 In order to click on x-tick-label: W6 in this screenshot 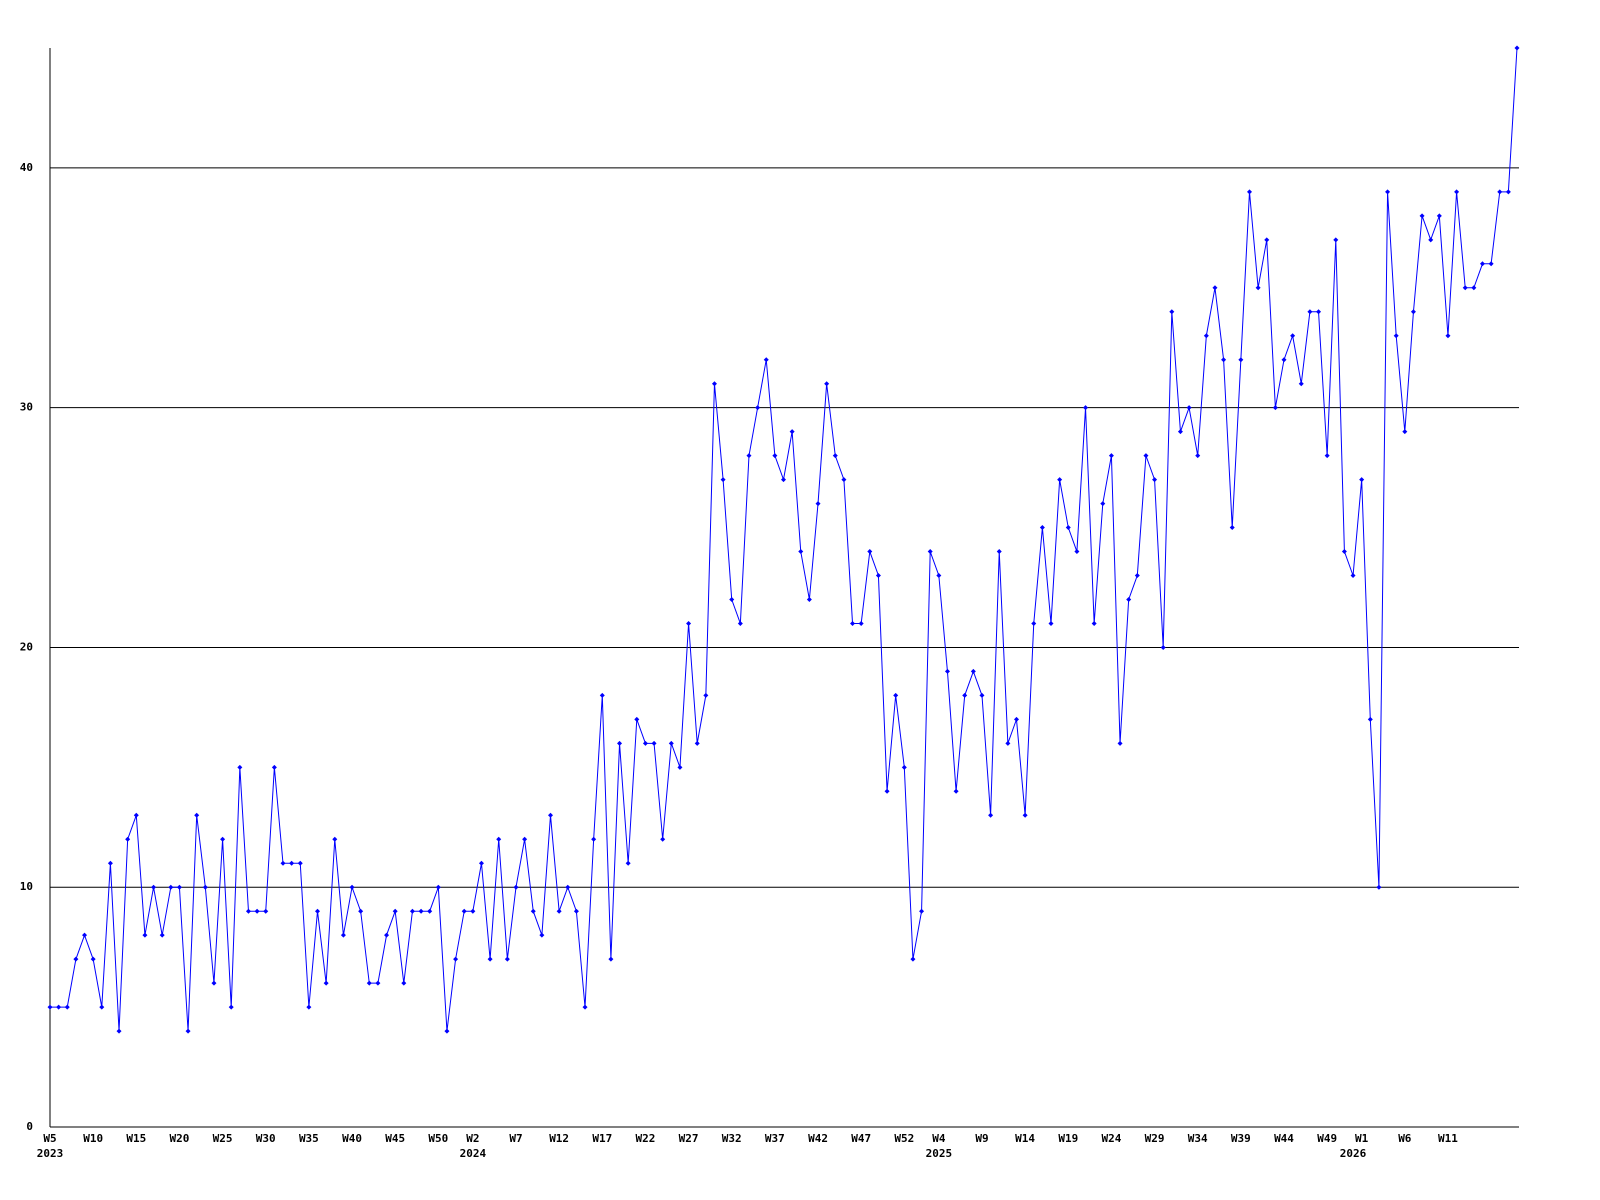, I will do `click(1405, 1138)`.